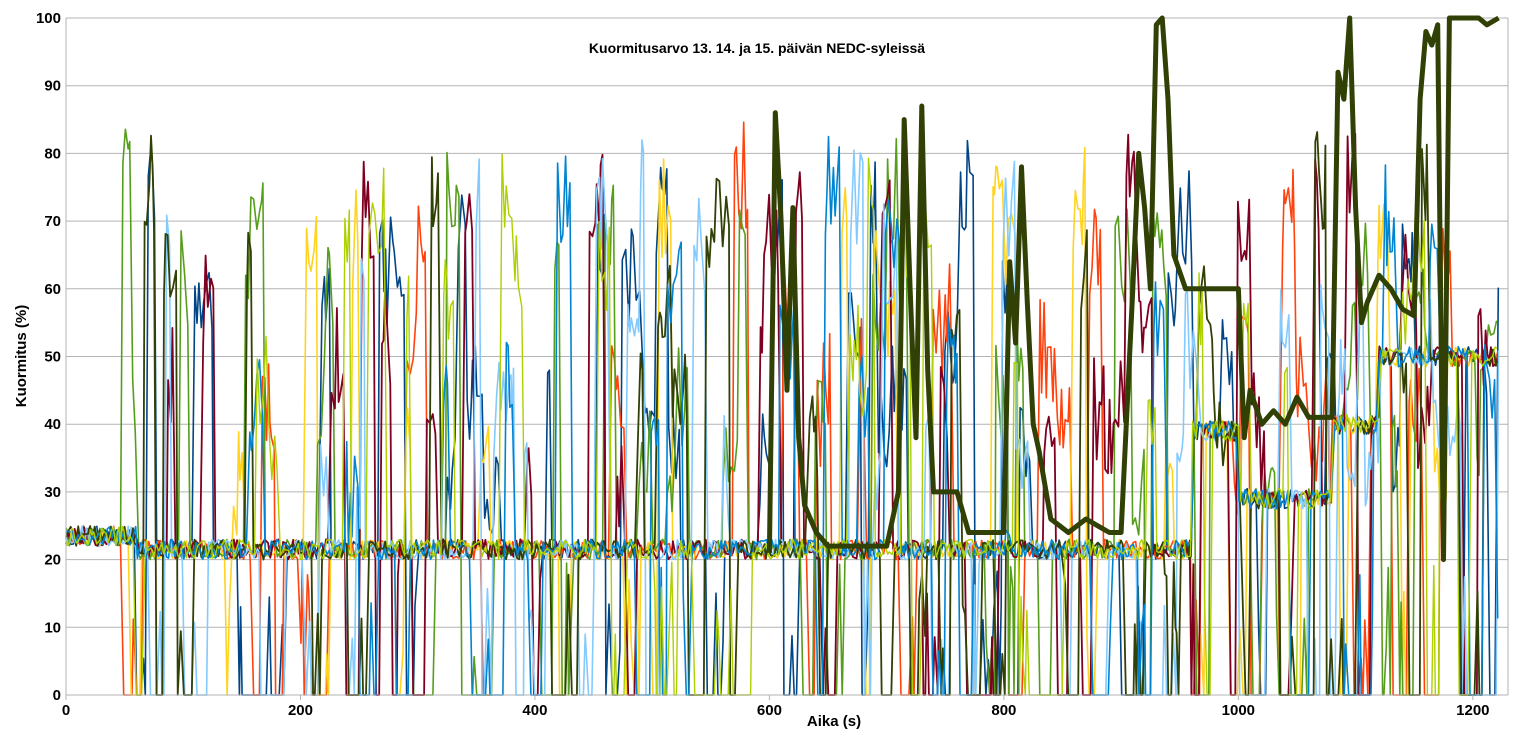  I want to click on x-tick-label: 200, so click(300, 710).